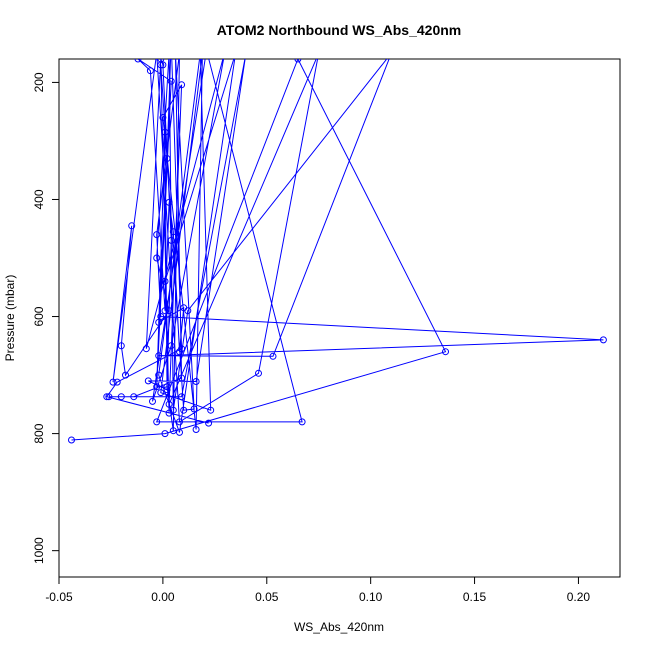 The image size is (650, 650). What do you see at coordinates (579, 597) in the screenshot?
I see `x-tick-label: 0.20` at bounding box center [579, 597].